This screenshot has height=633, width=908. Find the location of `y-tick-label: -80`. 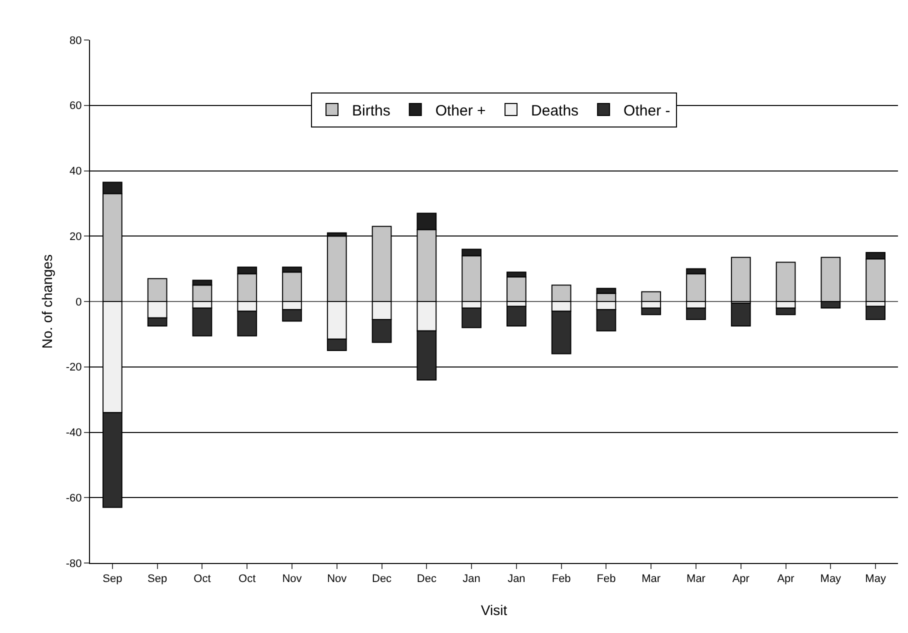

y-tick-label: -80 is located at coordinates (74, 564).